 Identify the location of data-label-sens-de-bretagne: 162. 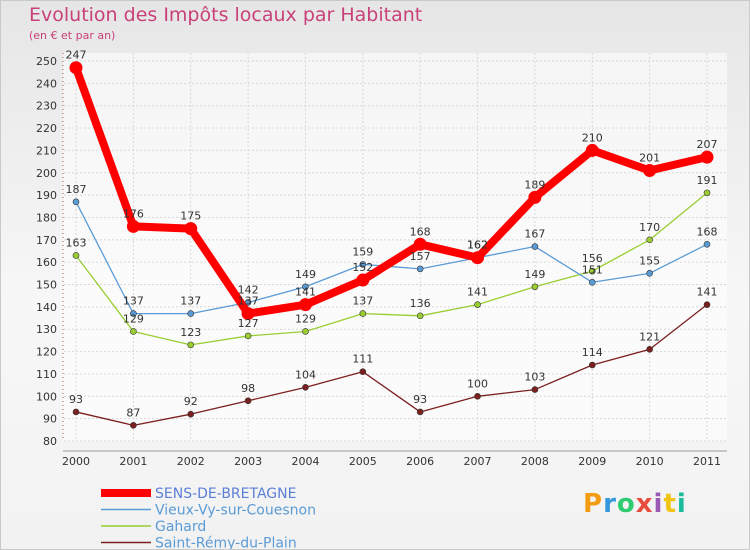
(477, 245).